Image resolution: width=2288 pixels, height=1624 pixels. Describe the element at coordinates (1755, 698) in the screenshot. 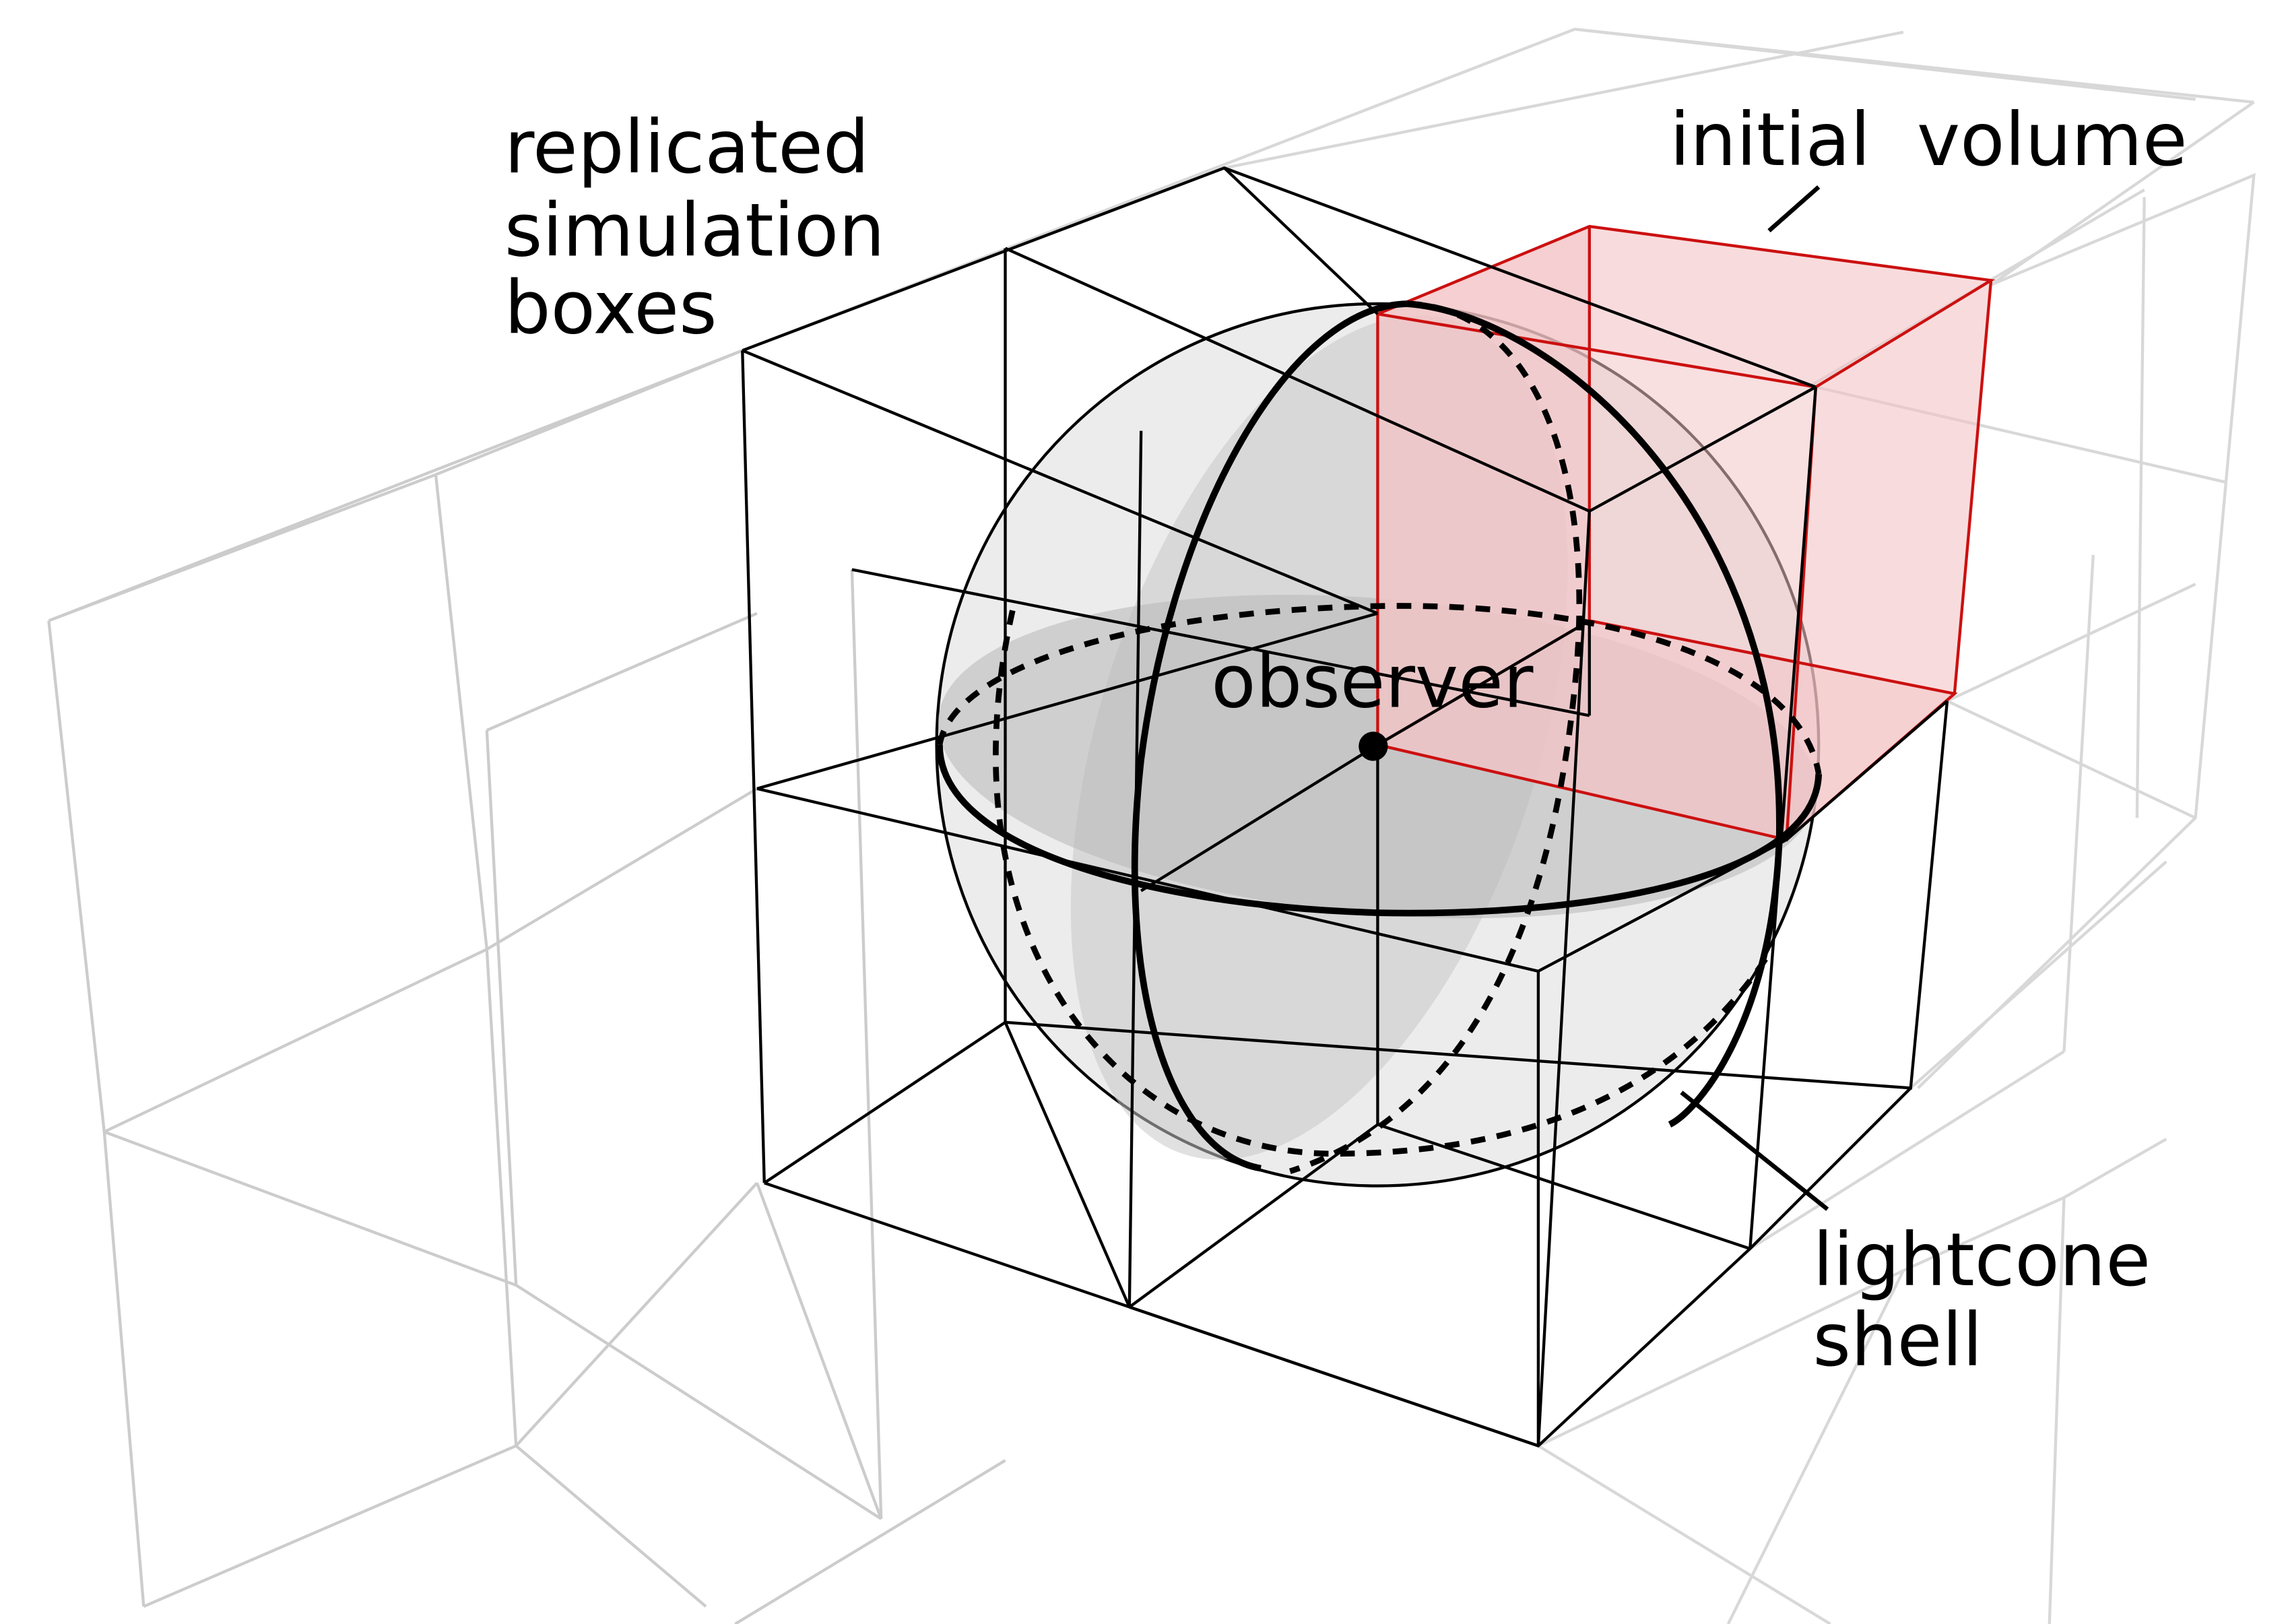

I see `callout-lines` at that location.